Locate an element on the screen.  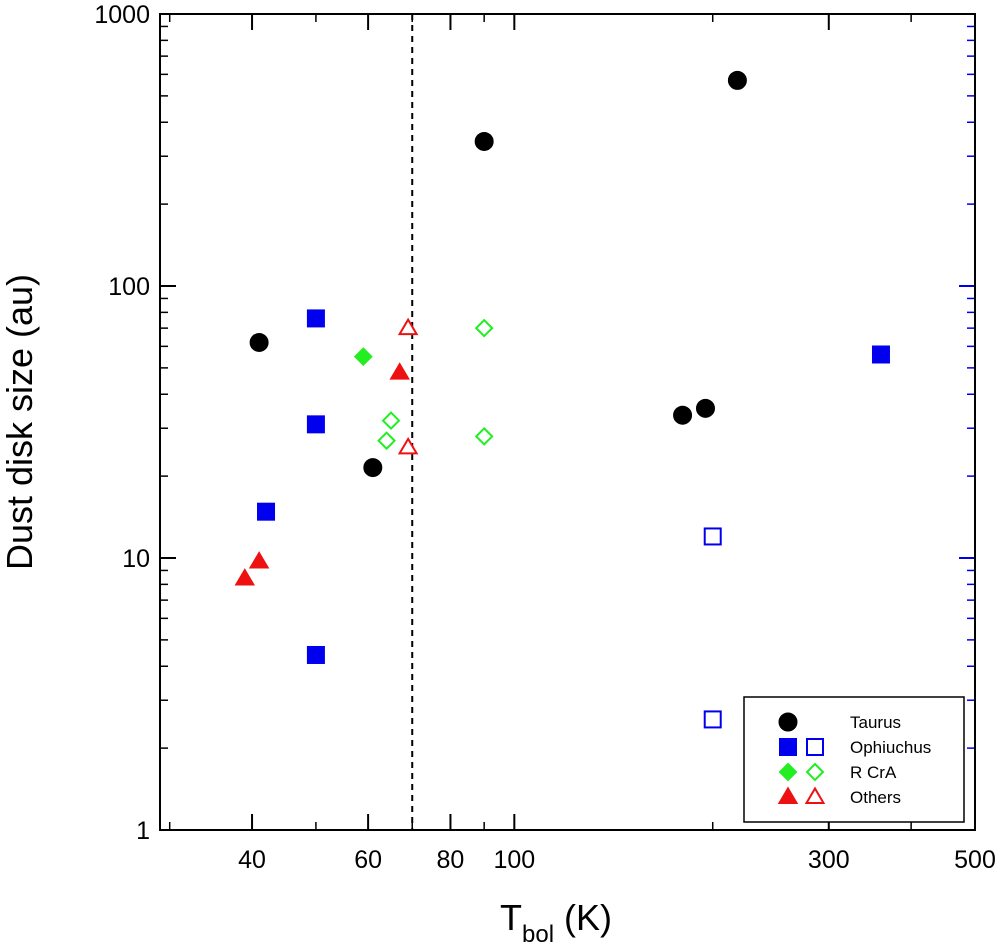
y-tick-label: 10 is located at coordinates (136, 559).